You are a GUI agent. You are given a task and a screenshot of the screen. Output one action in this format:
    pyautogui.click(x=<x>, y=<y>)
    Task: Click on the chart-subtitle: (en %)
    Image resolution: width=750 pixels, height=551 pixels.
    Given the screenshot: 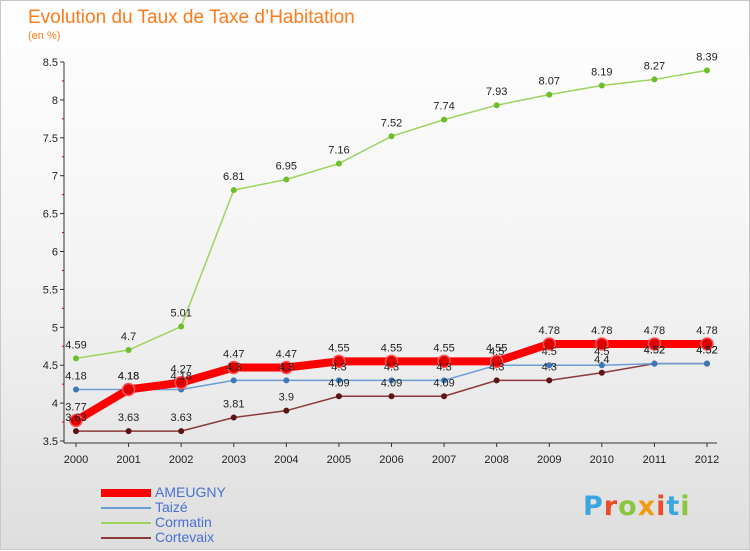 What is the action you would take?
    pyautogui.click(x=44, y=36)
    